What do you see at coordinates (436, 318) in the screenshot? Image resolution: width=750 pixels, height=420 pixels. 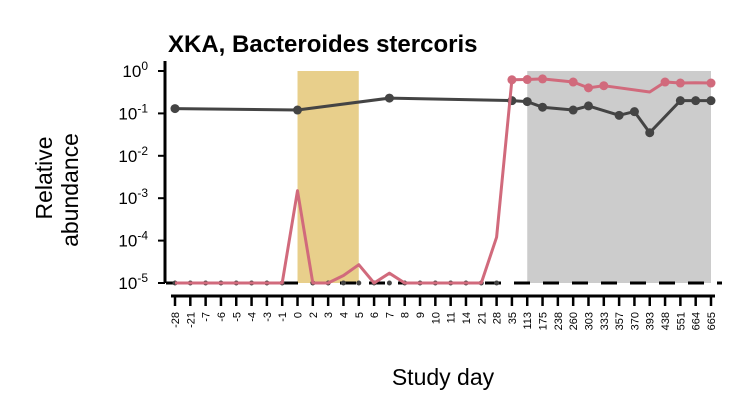 I see `x-tick-label: 10` at bounding box center [436, 318].